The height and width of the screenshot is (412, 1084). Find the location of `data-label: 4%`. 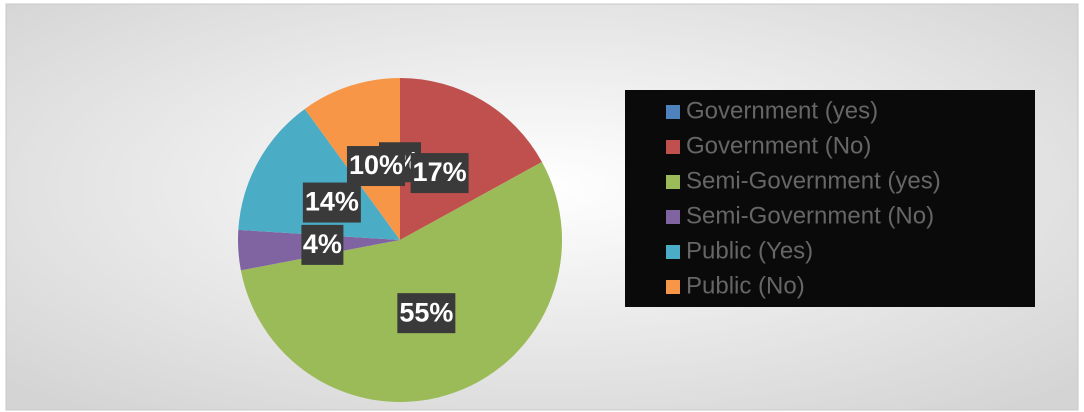

data-label: 4% is located at coordinates (322, 244).